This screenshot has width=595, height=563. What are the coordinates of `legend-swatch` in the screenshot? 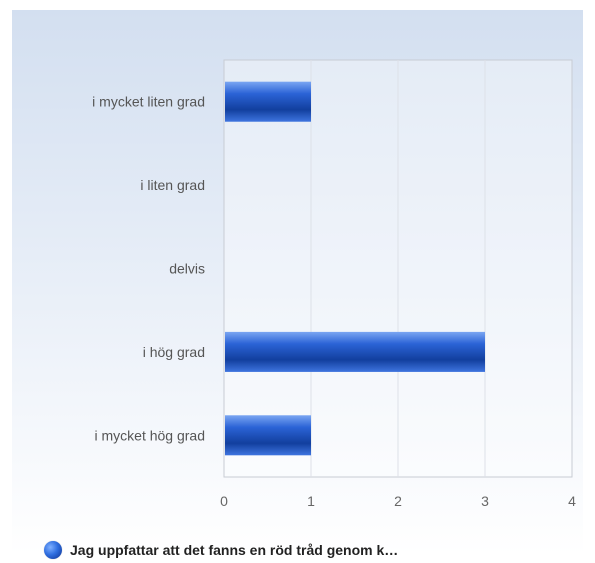 It's located at (53, 550).